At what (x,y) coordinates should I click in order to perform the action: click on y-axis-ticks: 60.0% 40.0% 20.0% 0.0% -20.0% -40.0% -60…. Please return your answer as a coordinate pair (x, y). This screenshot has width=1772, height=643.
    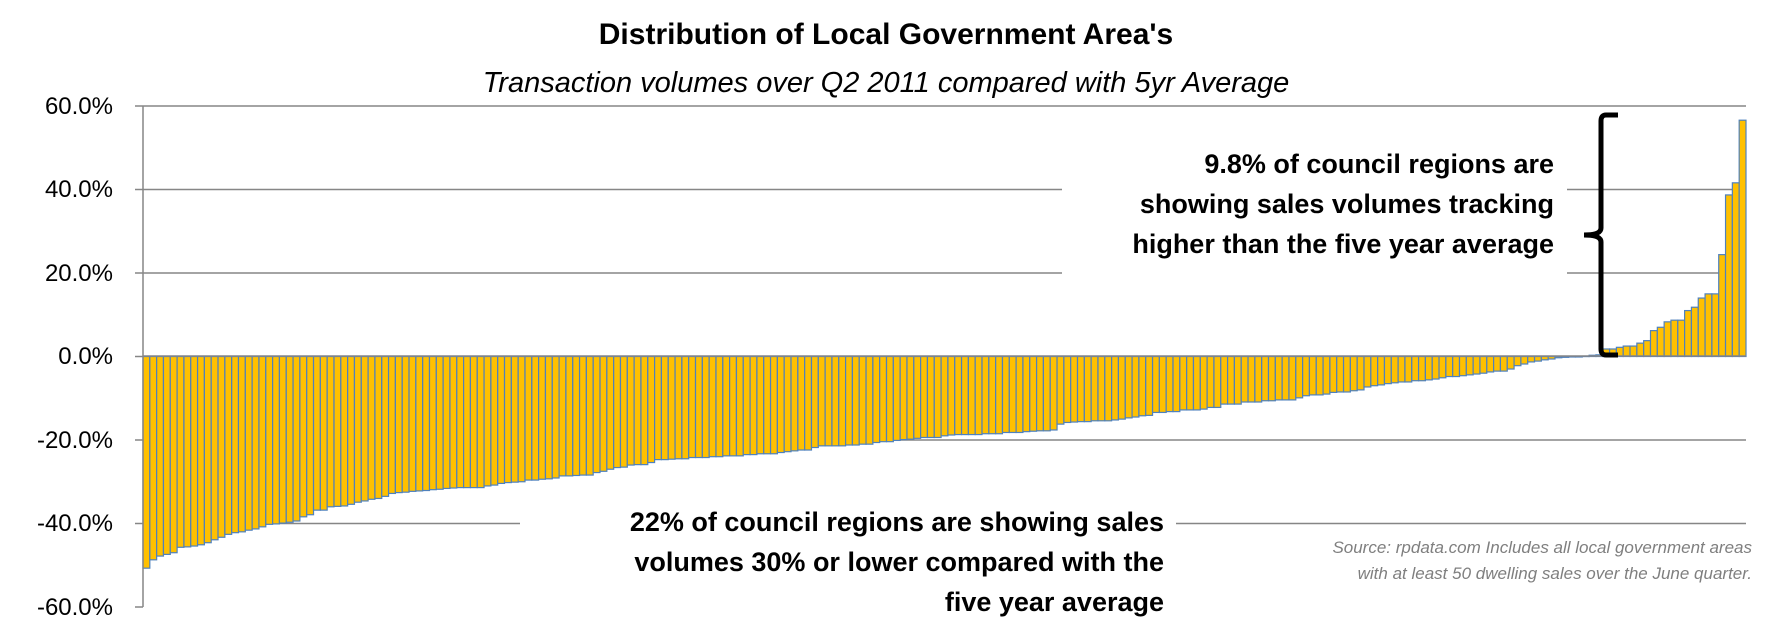
    Looking at the image, I should click on (75, 357).